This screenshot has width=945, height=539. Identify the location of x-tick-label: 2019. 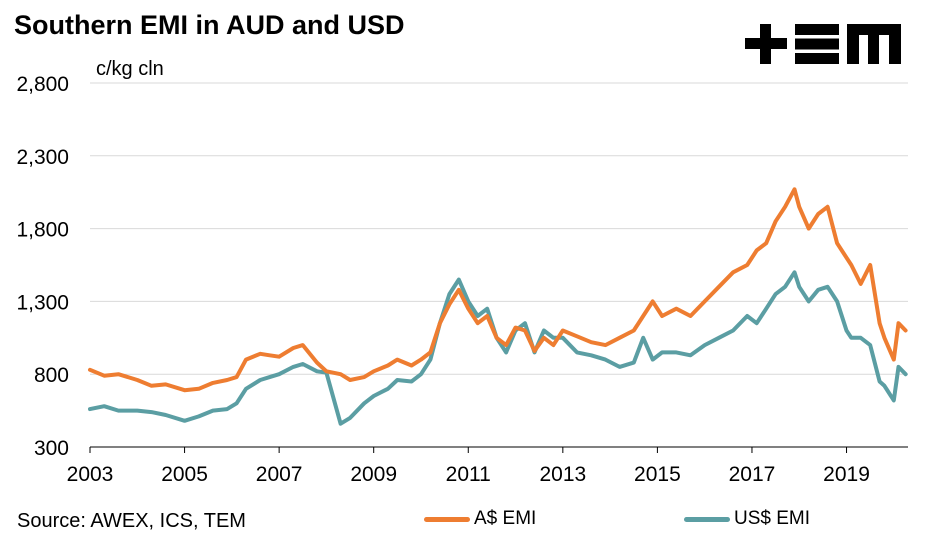
(846, 474).